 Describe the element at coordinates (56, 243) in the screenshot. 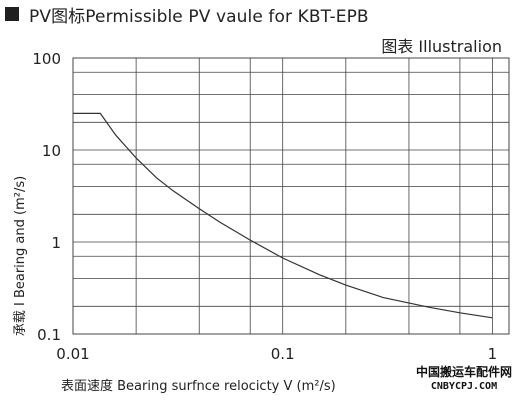

I see `y-tick-label: 1` at that location.